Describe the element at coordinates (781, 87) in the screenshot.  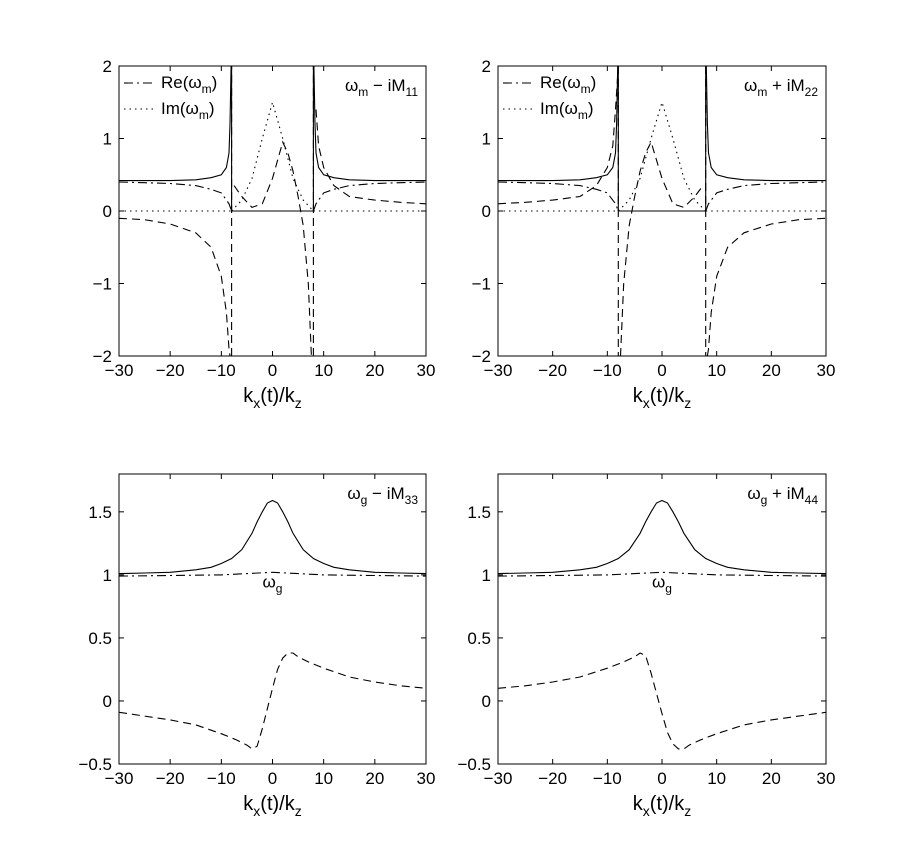
I see `panel-annotation: ωm + iM22` at that location.